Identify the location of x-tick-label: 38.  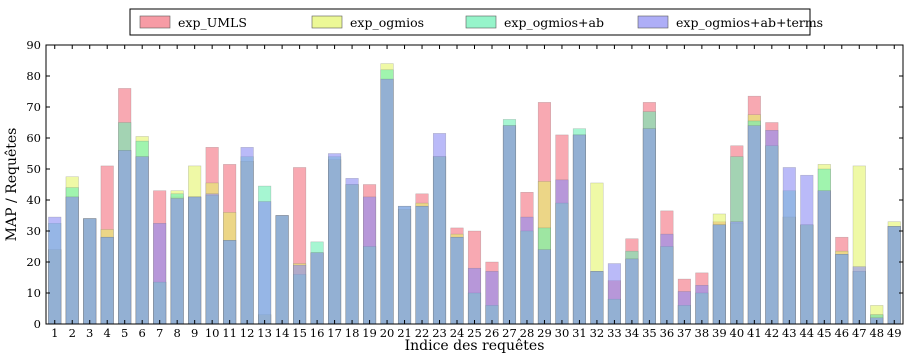
(702, 333).